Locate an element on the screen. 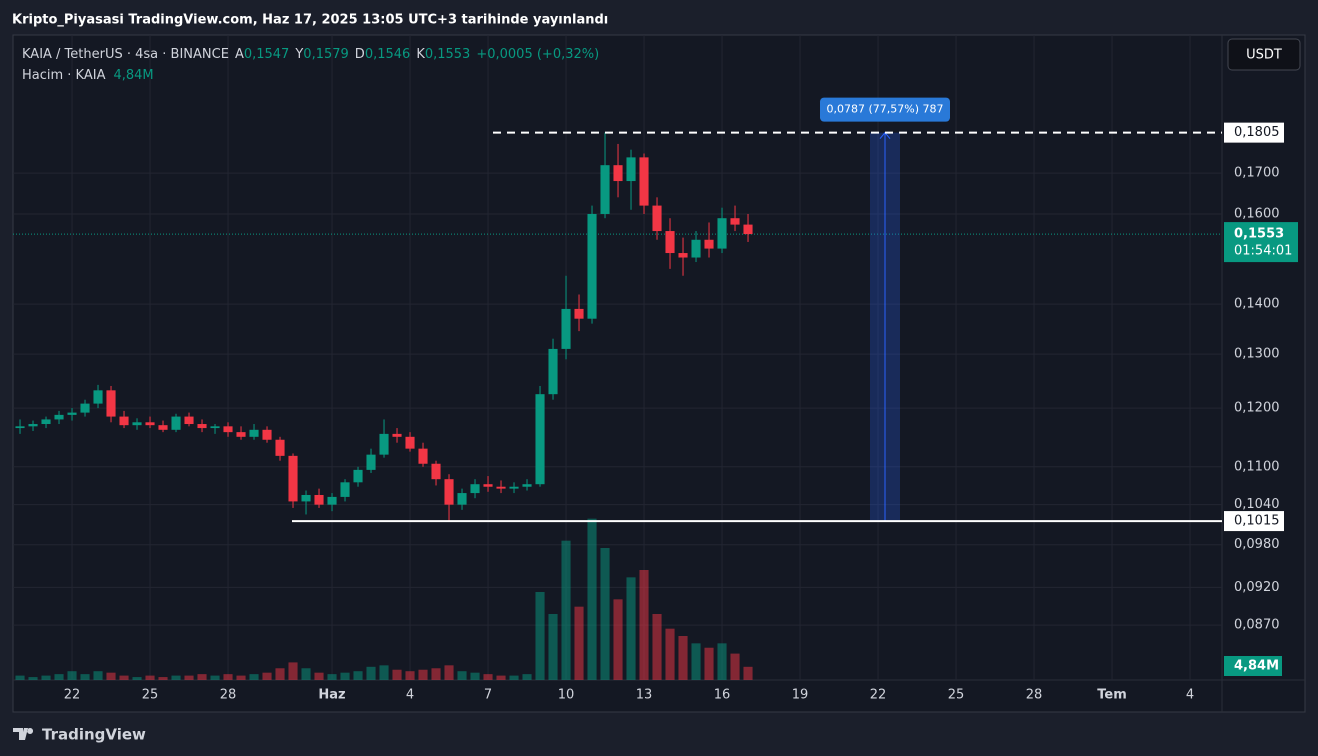  logo-icon is located at coordinates (23, 734).